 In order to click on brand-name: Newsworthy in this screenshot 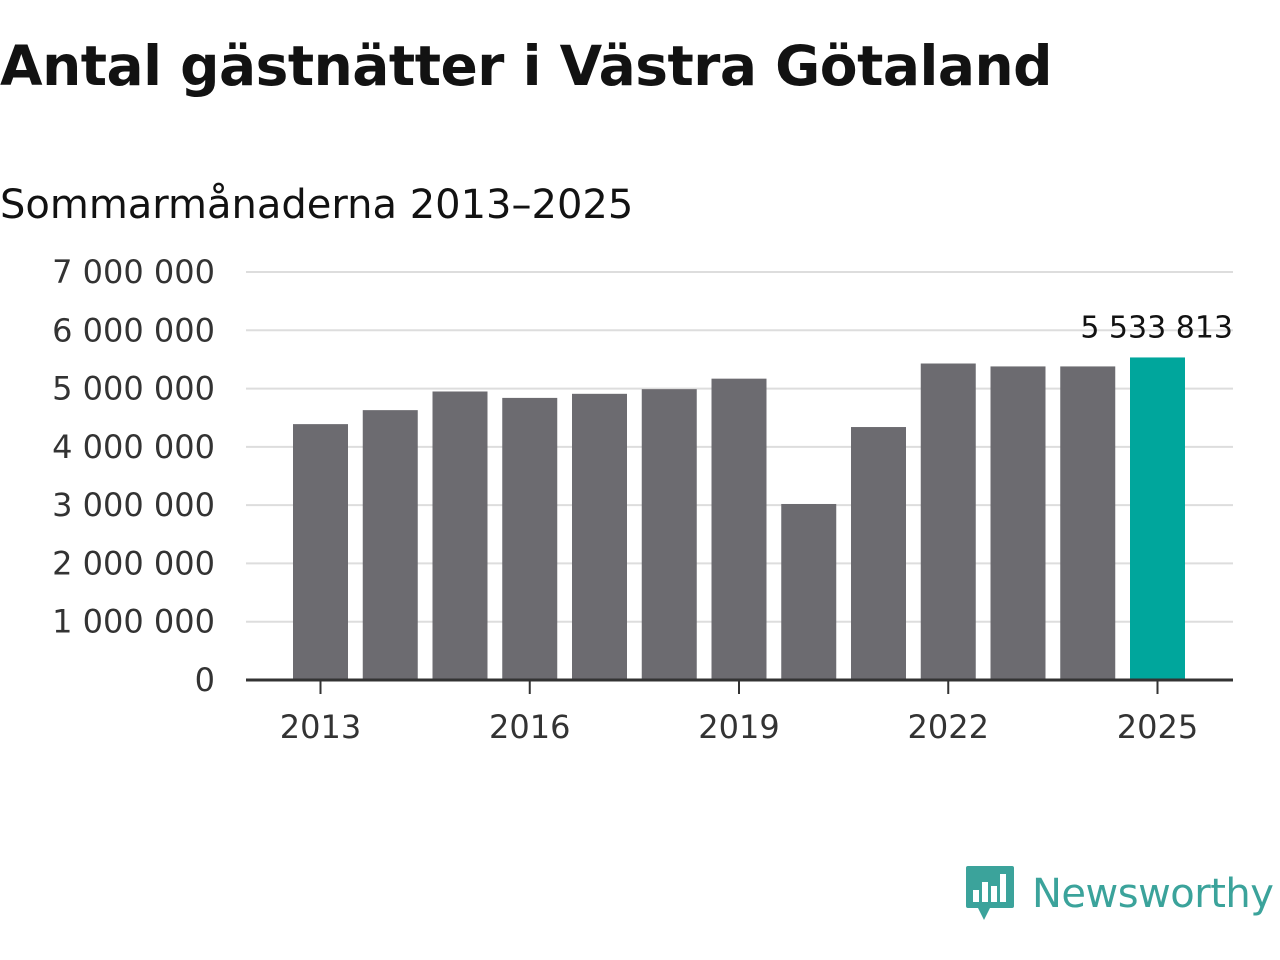, I will do `click(1153, 894)`.